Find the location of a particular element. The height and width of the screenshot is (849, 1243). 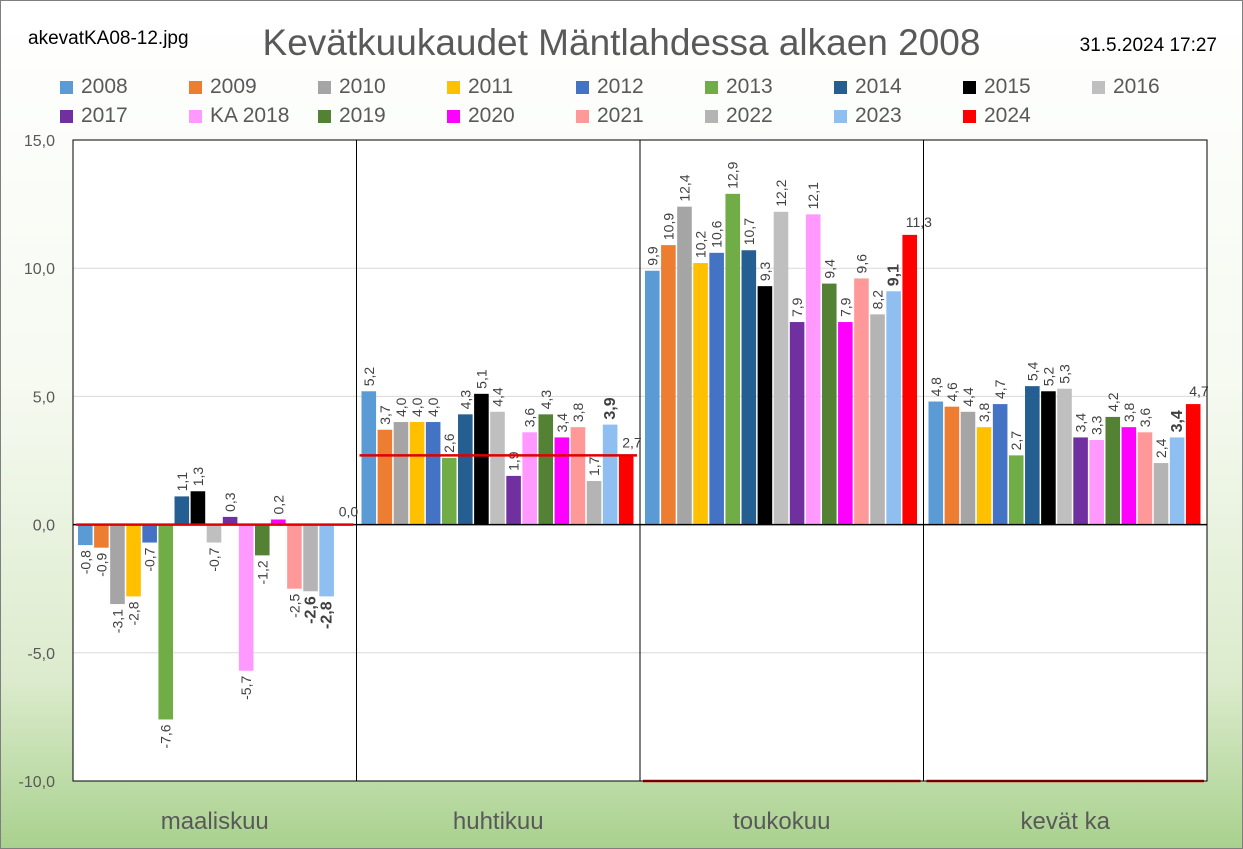

legend-item: 2016 is located at coordinates (1126, 87).